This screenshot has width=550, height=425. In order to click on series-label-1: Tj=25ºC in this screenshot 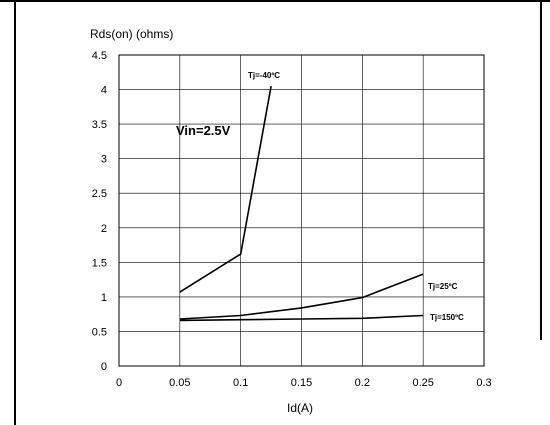, I will do `click(443, 286)`.